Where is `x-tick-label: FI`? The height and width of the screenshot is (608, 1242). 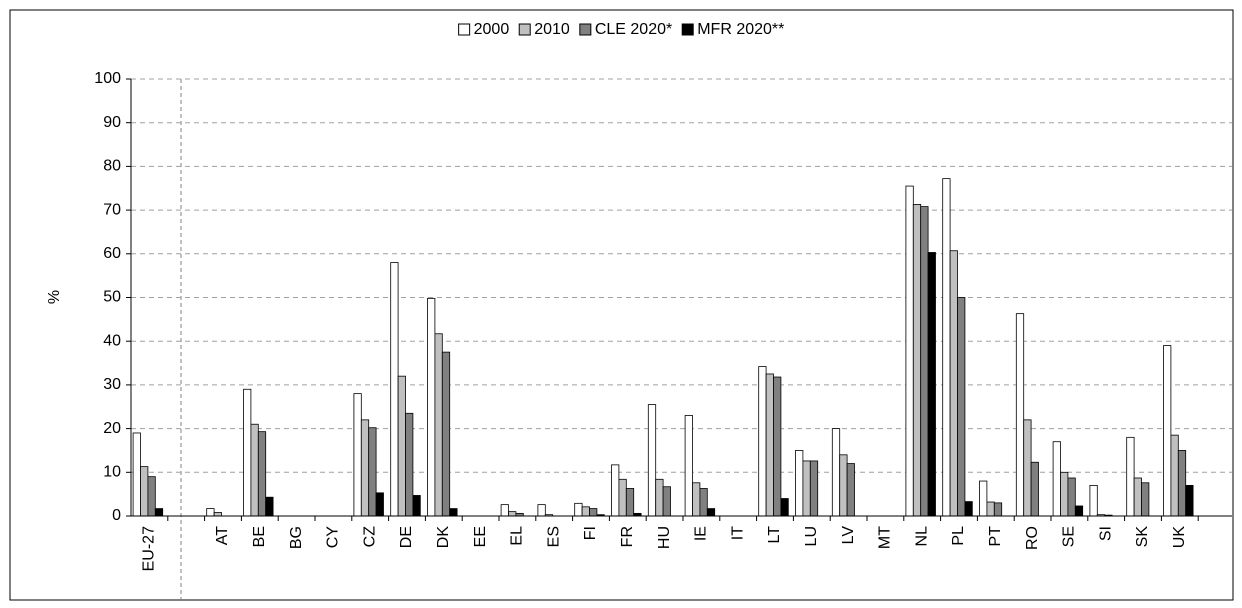 x-tick-label: FI is located at coordinates (590, 533).